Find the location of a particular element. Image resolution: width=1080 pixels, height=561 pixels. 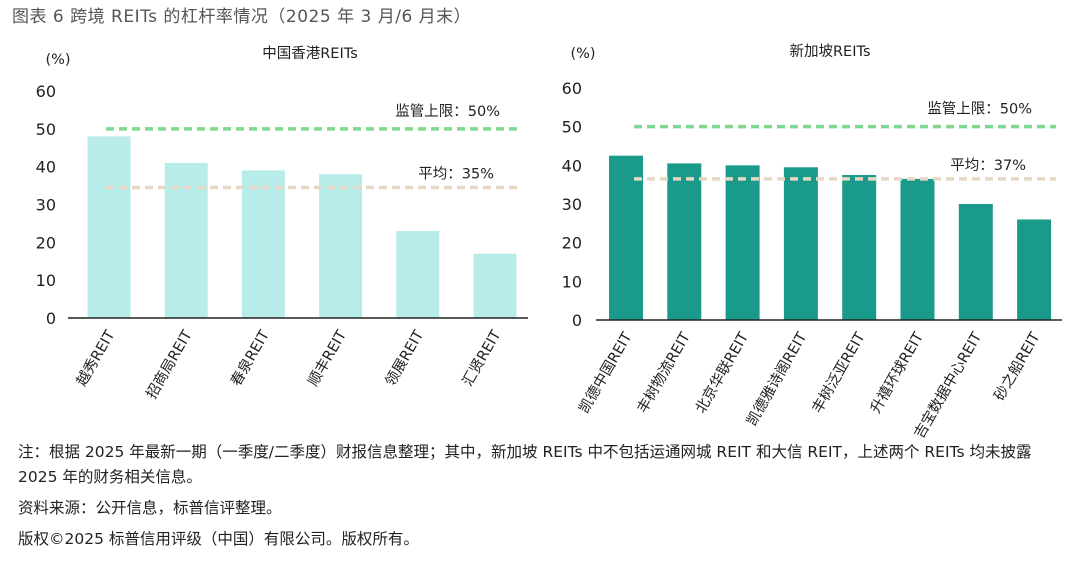

hk-category-label: 顺丰REIT is located at coordinates (327, 358).